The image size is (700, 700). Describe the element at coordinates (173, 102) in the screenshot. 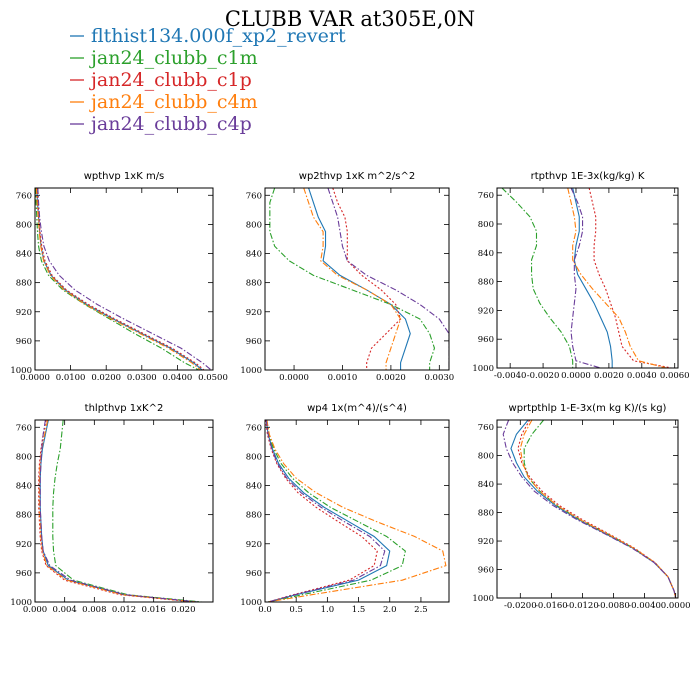

I see `legend-label: jan24_clubb_c4m` at that location.